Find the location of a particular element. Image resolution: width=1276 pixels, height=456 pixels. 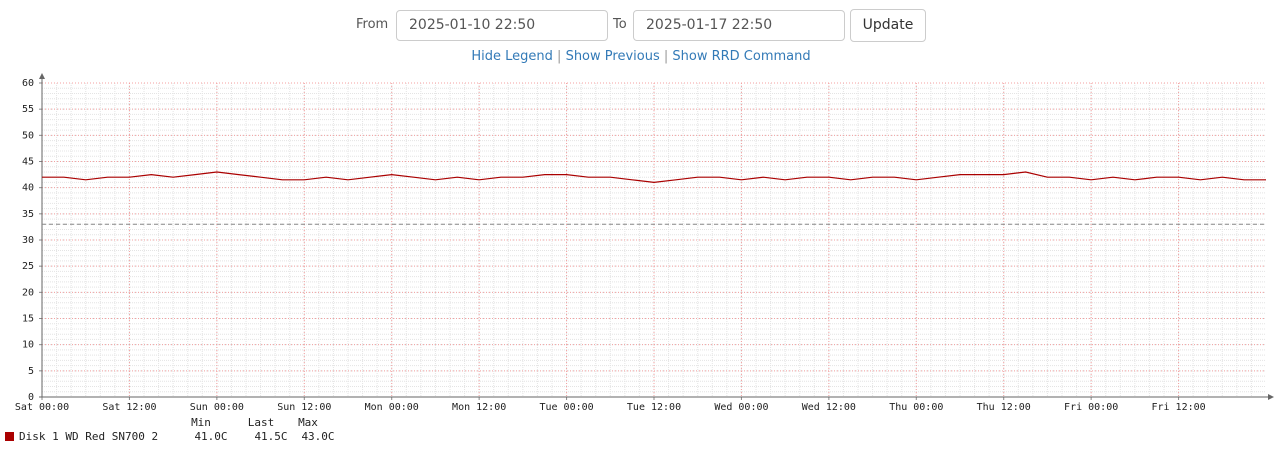

series-line is located at coordinates (654, 177).